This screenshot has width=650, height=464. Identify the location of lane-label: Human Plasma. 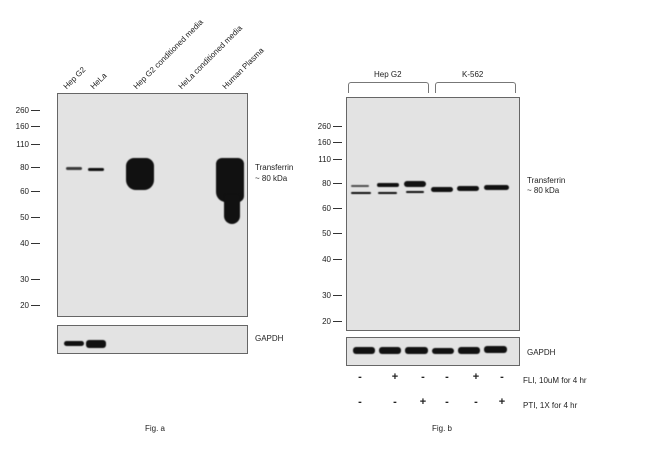
(243, 68).